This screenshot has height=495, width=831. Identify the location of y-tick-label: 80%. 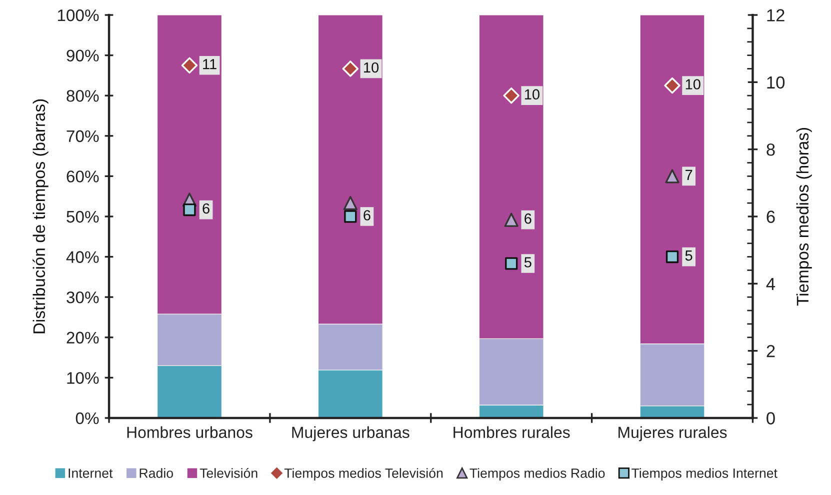
(82, 96).